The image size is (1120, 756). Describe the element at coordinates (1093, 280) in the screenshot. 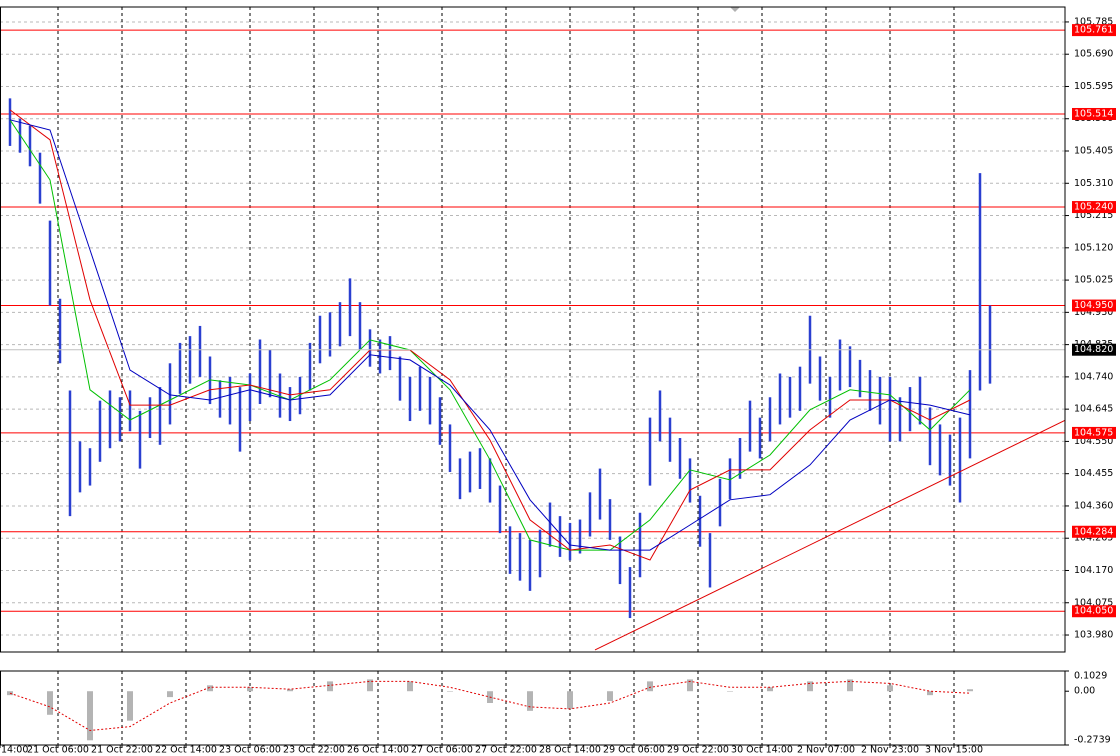

I see `y-tick-label: 105.025` at that location.